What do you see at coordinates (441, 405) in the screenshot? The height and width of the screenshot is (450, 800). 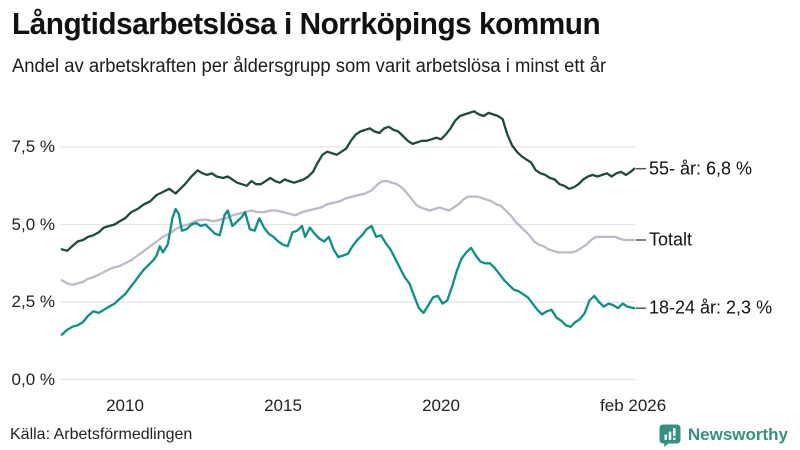 I see `x-axis-tick: 2020` at bounding box center [441, 405].